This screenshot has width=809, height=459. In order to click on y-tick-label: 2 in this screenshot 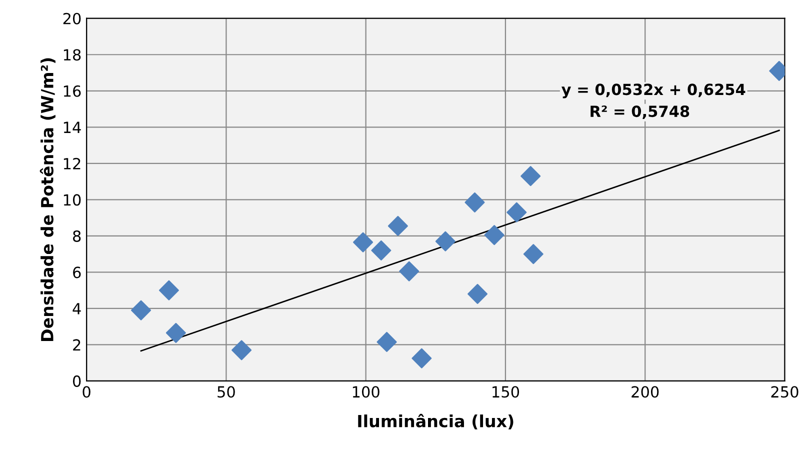, I will do `click(76, 345)`.